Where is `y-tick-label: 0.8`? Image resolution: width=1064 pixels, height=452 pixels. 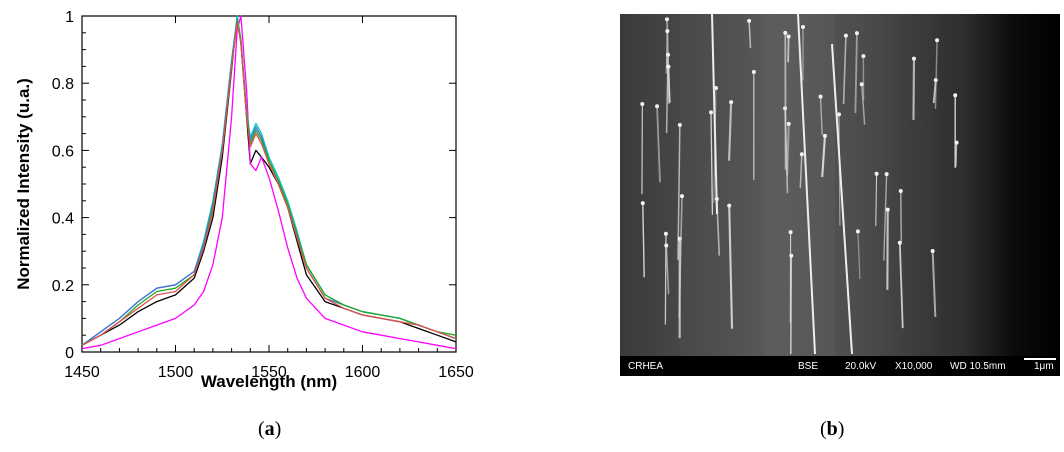
y-tick-label: 0.8 is located at coordinates (63, 84).